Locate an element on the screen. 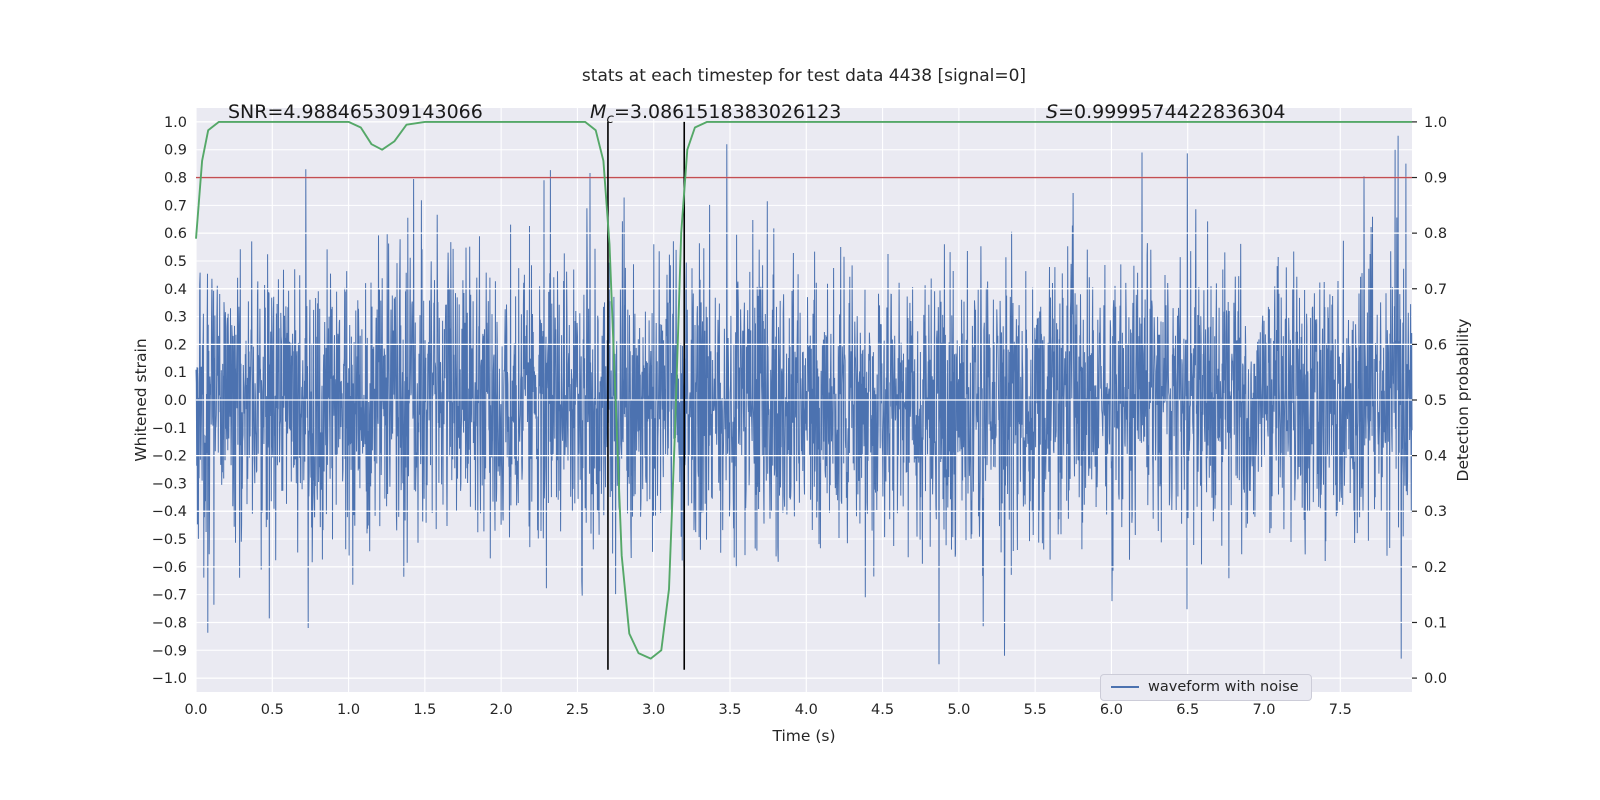  x-axis-label: Time (s) is located at coordinates (804, 736).